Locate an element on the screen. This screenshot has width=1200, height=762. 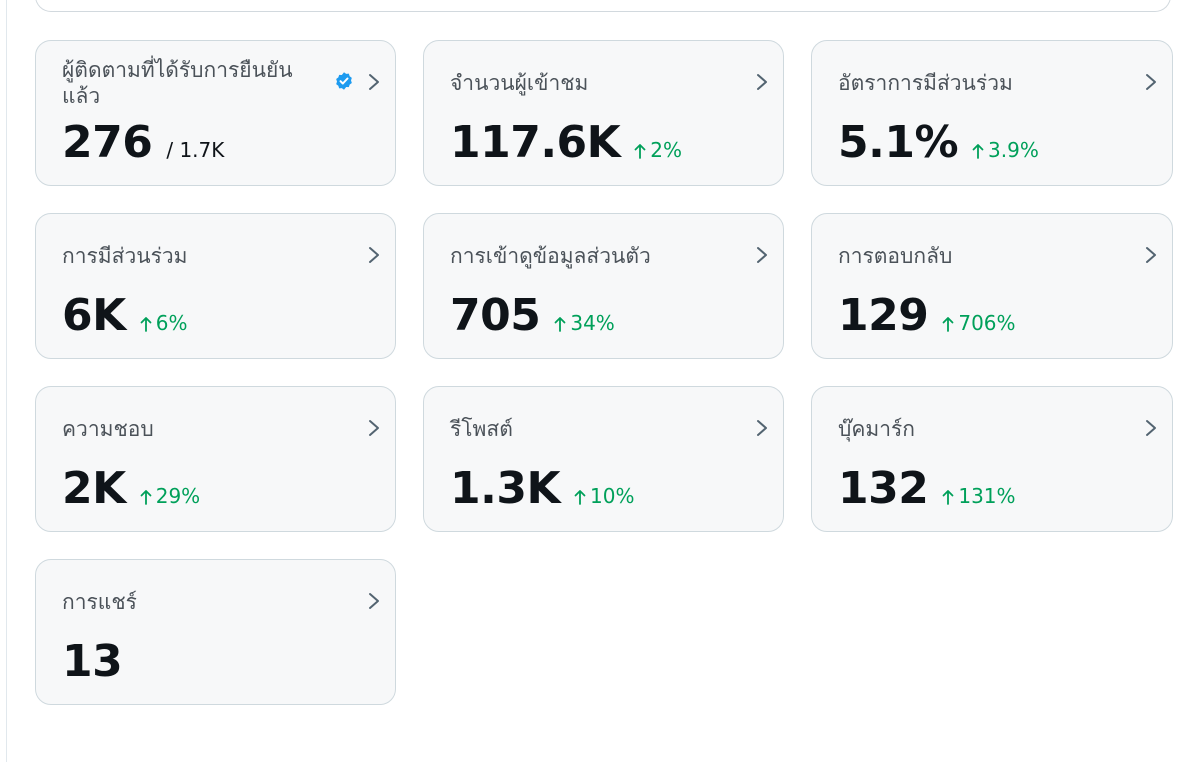
verified-badge-icon is located at coordinates (344, 81).